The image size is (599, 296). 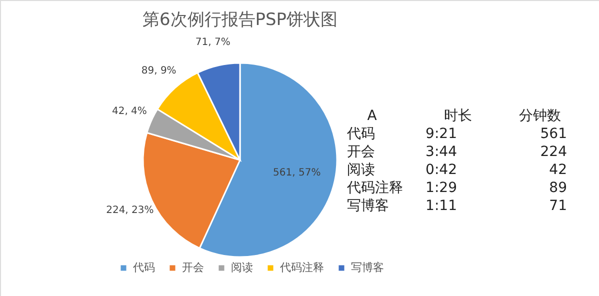 I want to click on legend-label: 代码, so click(x=143, y=267).